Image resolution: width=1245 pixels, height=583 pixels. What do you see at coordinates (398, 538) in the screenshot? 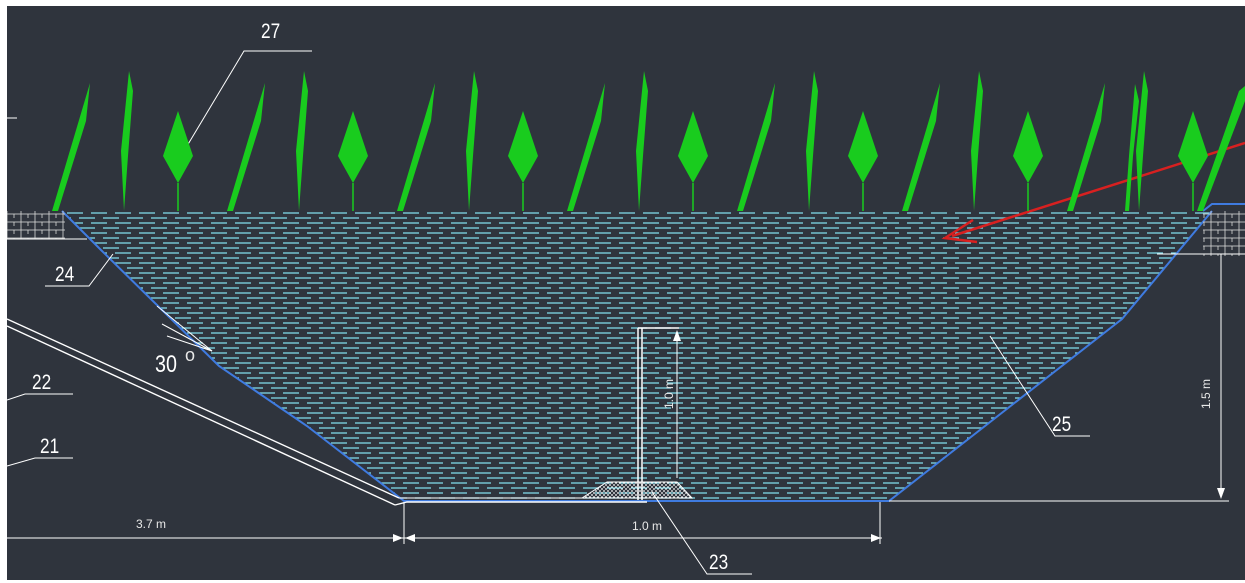
I see `dim-arrow-a` at bounding box center [398, 538].